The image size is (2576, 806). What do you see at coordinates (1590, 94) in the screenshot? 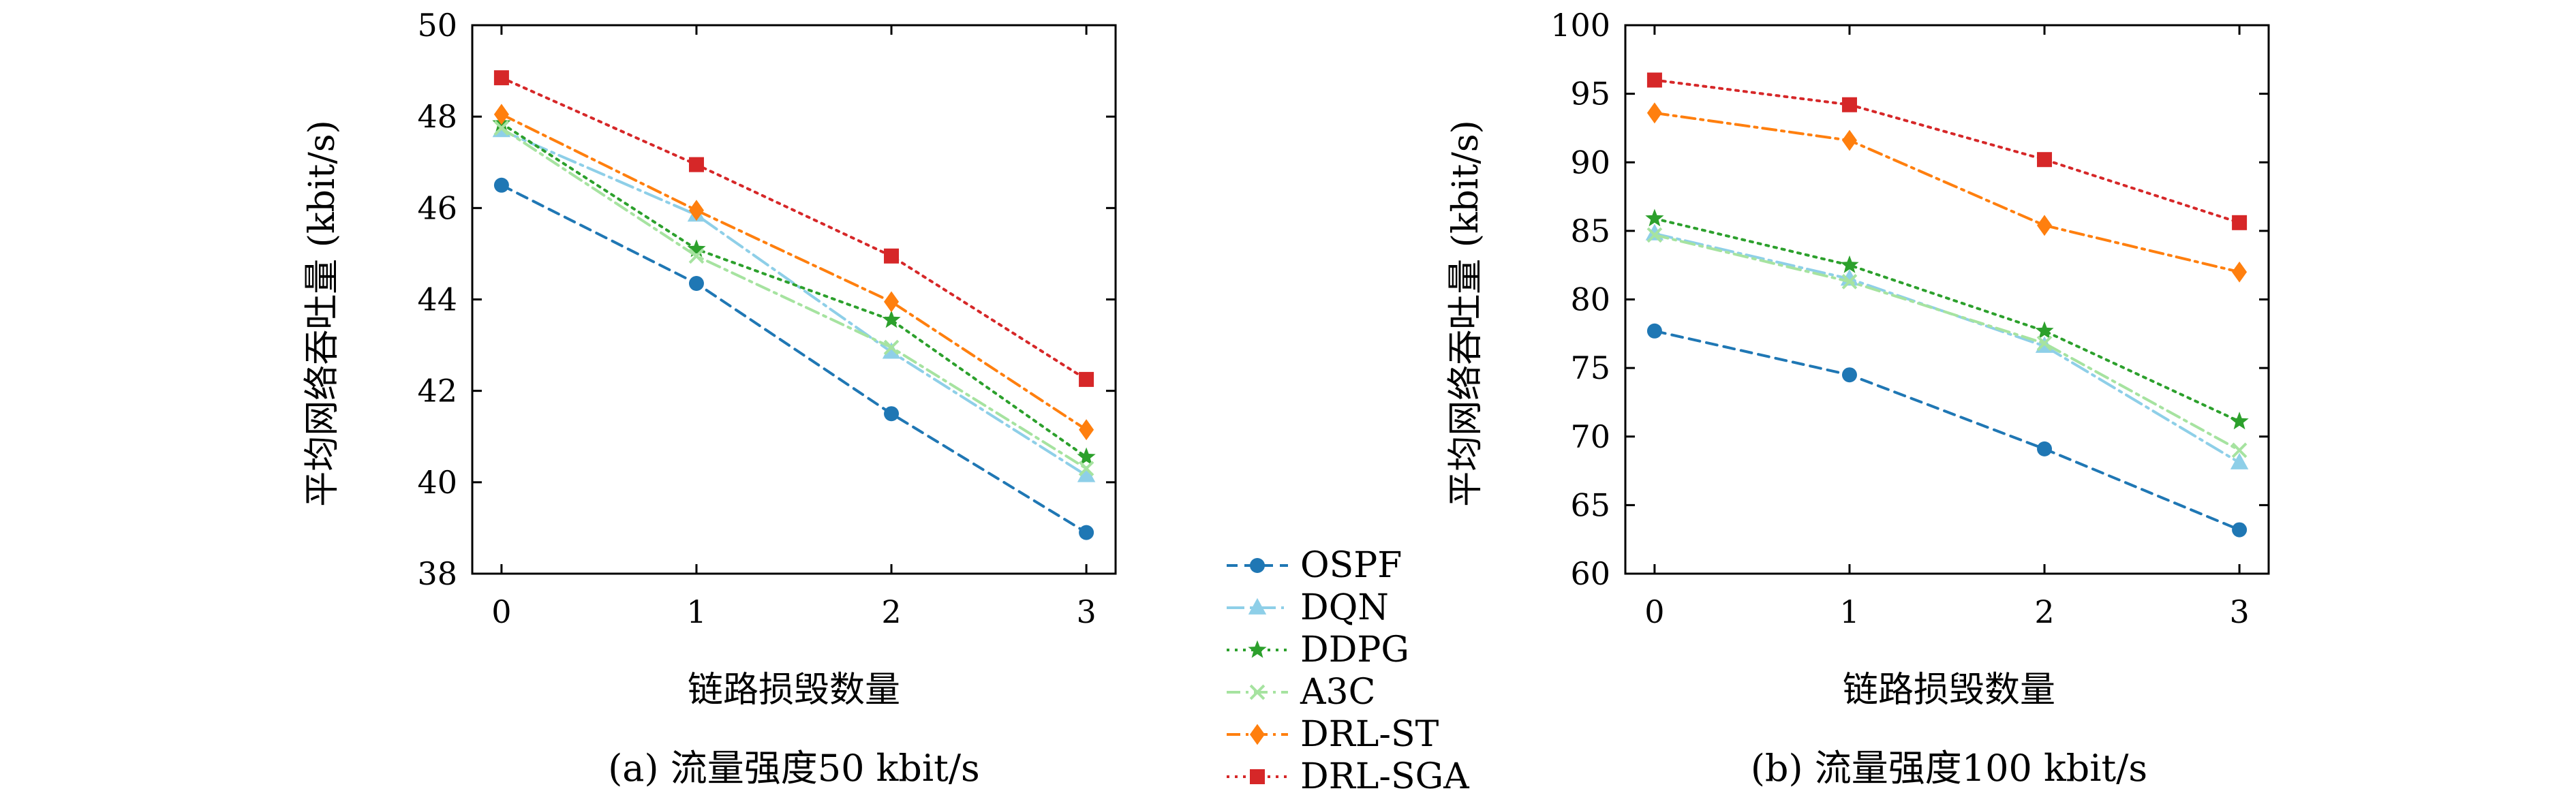
I see `chart-b-ytick-label: 95` at bounding box center [1590, 94].